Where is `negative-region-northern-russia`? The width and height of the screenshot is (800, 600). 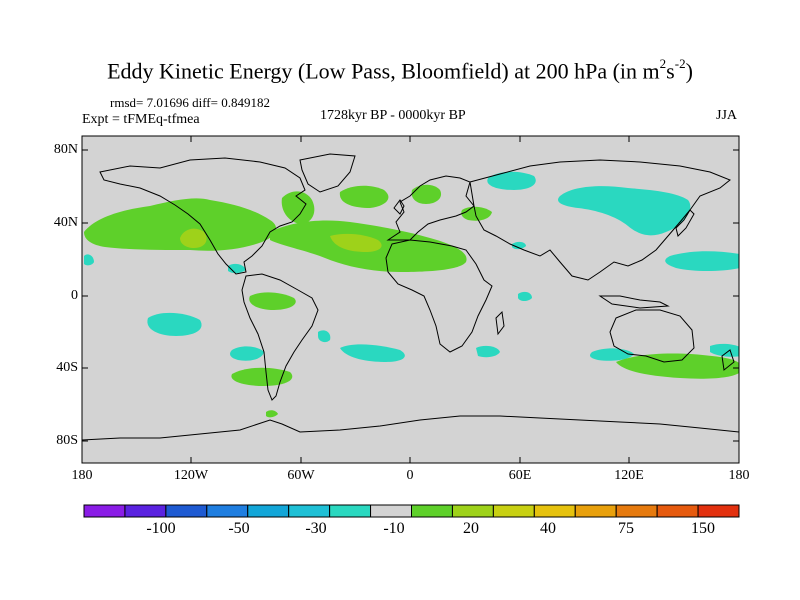
negative-region-northern-russia is located at coordinates (511, 180).